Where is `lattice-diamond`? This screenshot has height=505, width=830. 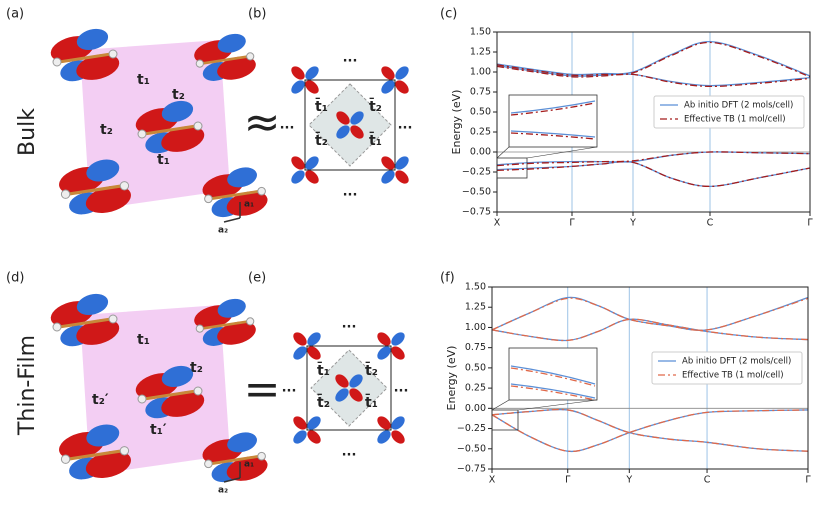
lattice-diamond is located at coordinates (350, 125).